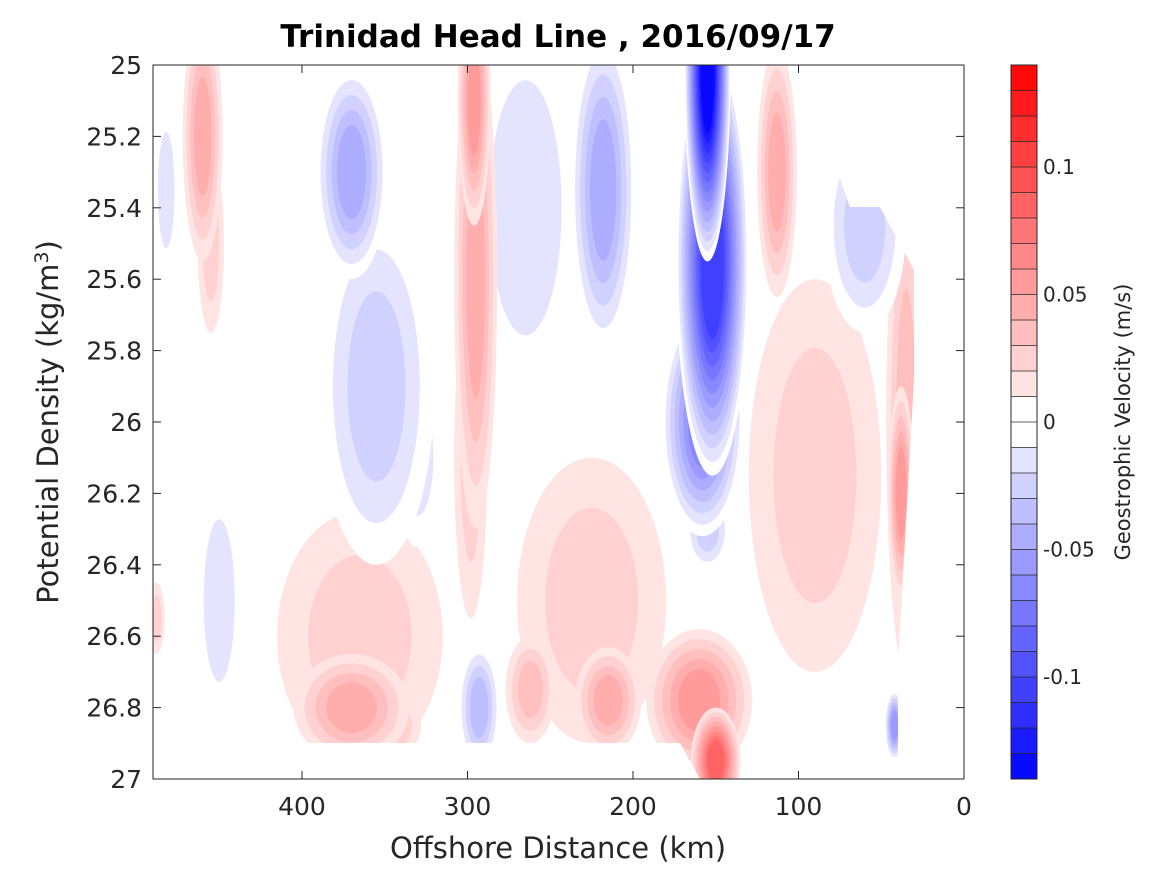 The image size is (1167, 875). Describe the element at coordinates (114, 136) in the screenshot. I see `y-tick-label: 25.2` at that location.